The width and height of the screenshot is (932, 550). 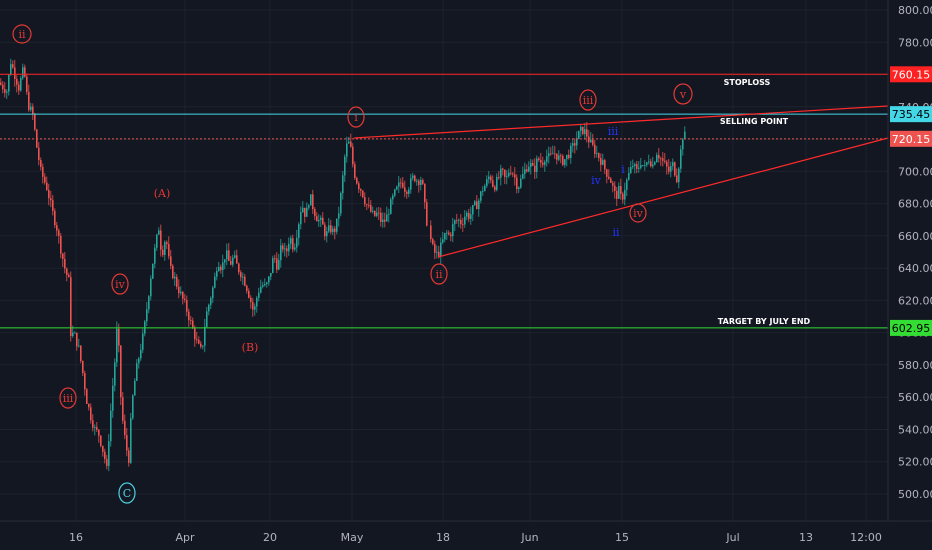 What do you see at coordinates (915, 268) in the screenshot?
I see `price-tick-label: 640.00` at bounding box center [915, 268].